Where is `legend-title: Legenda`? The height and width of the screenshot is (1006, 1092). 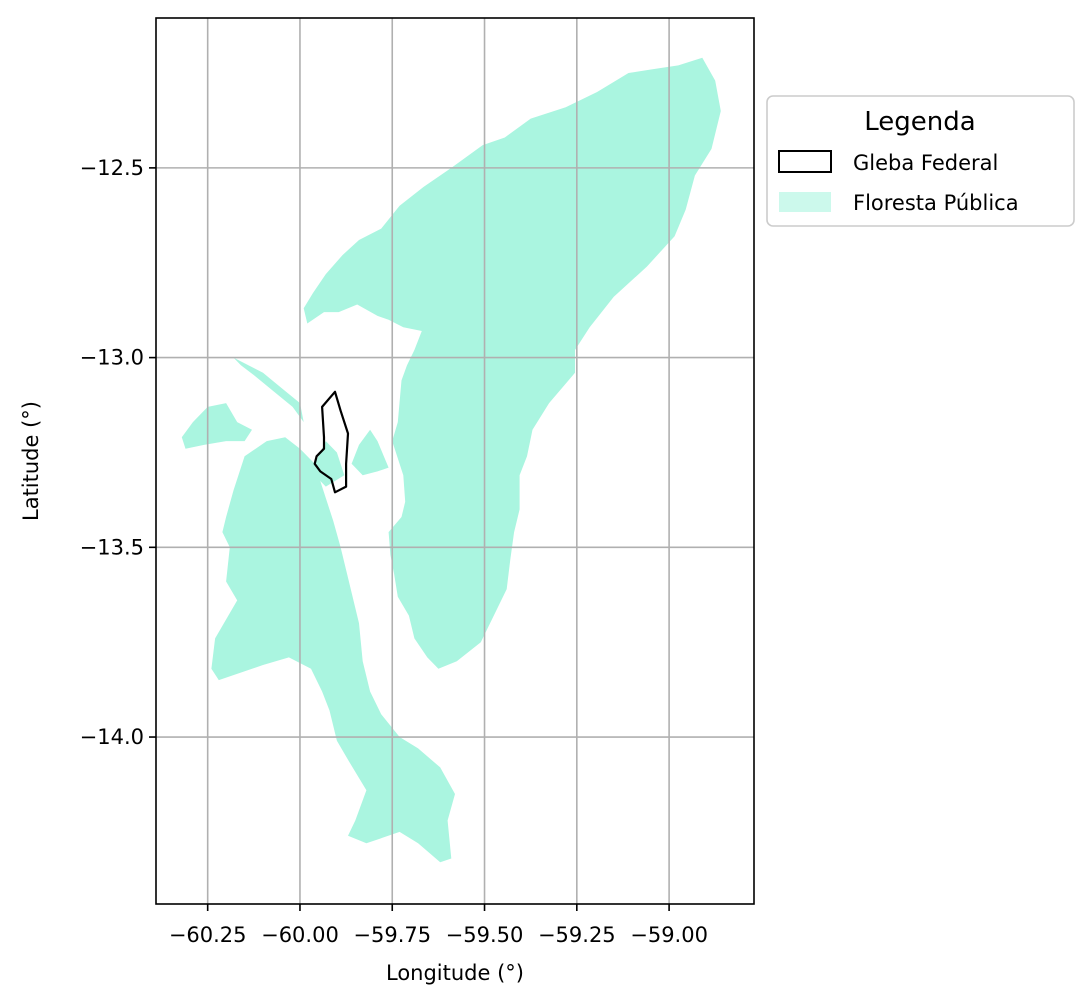
legend-title: Legenda is located at coordinates (919, 122).